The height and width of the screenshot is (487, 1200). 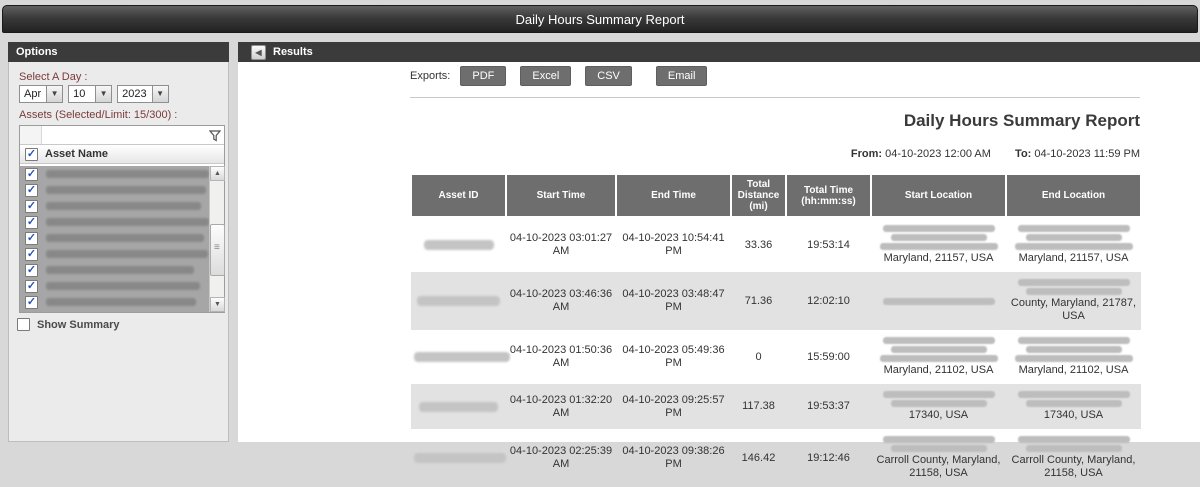 I want to click on collapse-left-icon: ◀, so click(x=258, y=52).